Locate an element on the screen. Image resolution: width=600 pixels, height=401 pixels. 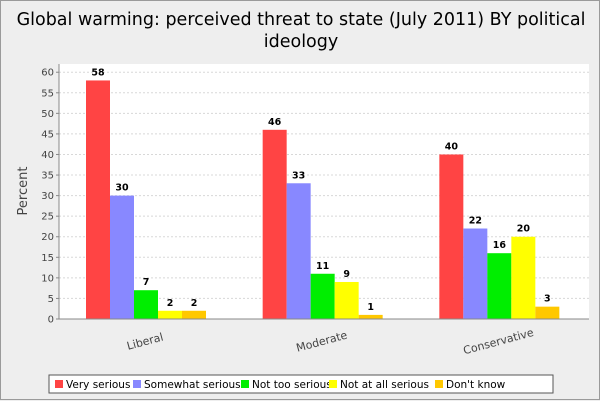
data-label: 9 is located at coordinates (346, 274).